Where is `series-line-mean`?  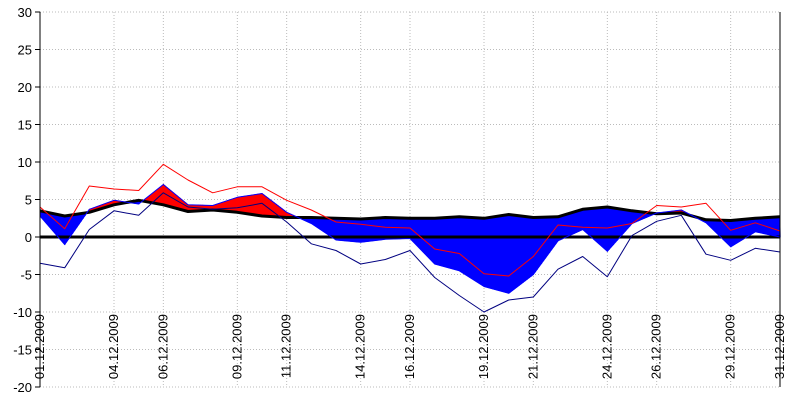 series-line-mean is located at coordinates (410, 210).